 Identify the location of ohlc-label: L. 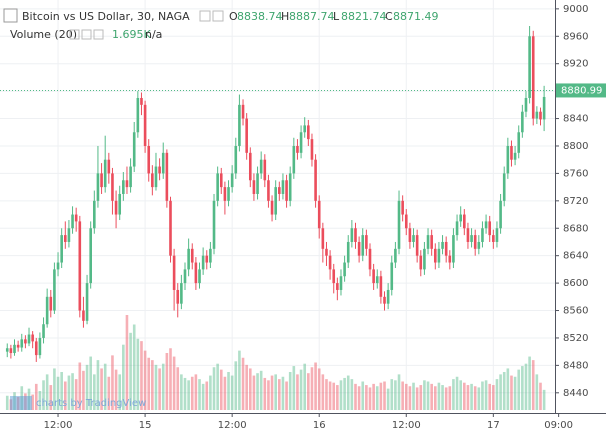
(336, 16).